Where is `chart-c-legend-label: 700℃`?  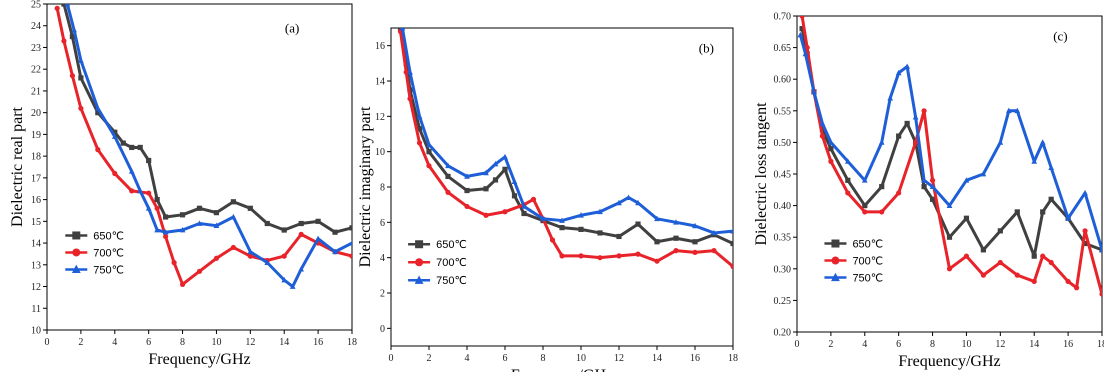
chart-c-legend-label: 700℃ is located at coordinates (867, 262).